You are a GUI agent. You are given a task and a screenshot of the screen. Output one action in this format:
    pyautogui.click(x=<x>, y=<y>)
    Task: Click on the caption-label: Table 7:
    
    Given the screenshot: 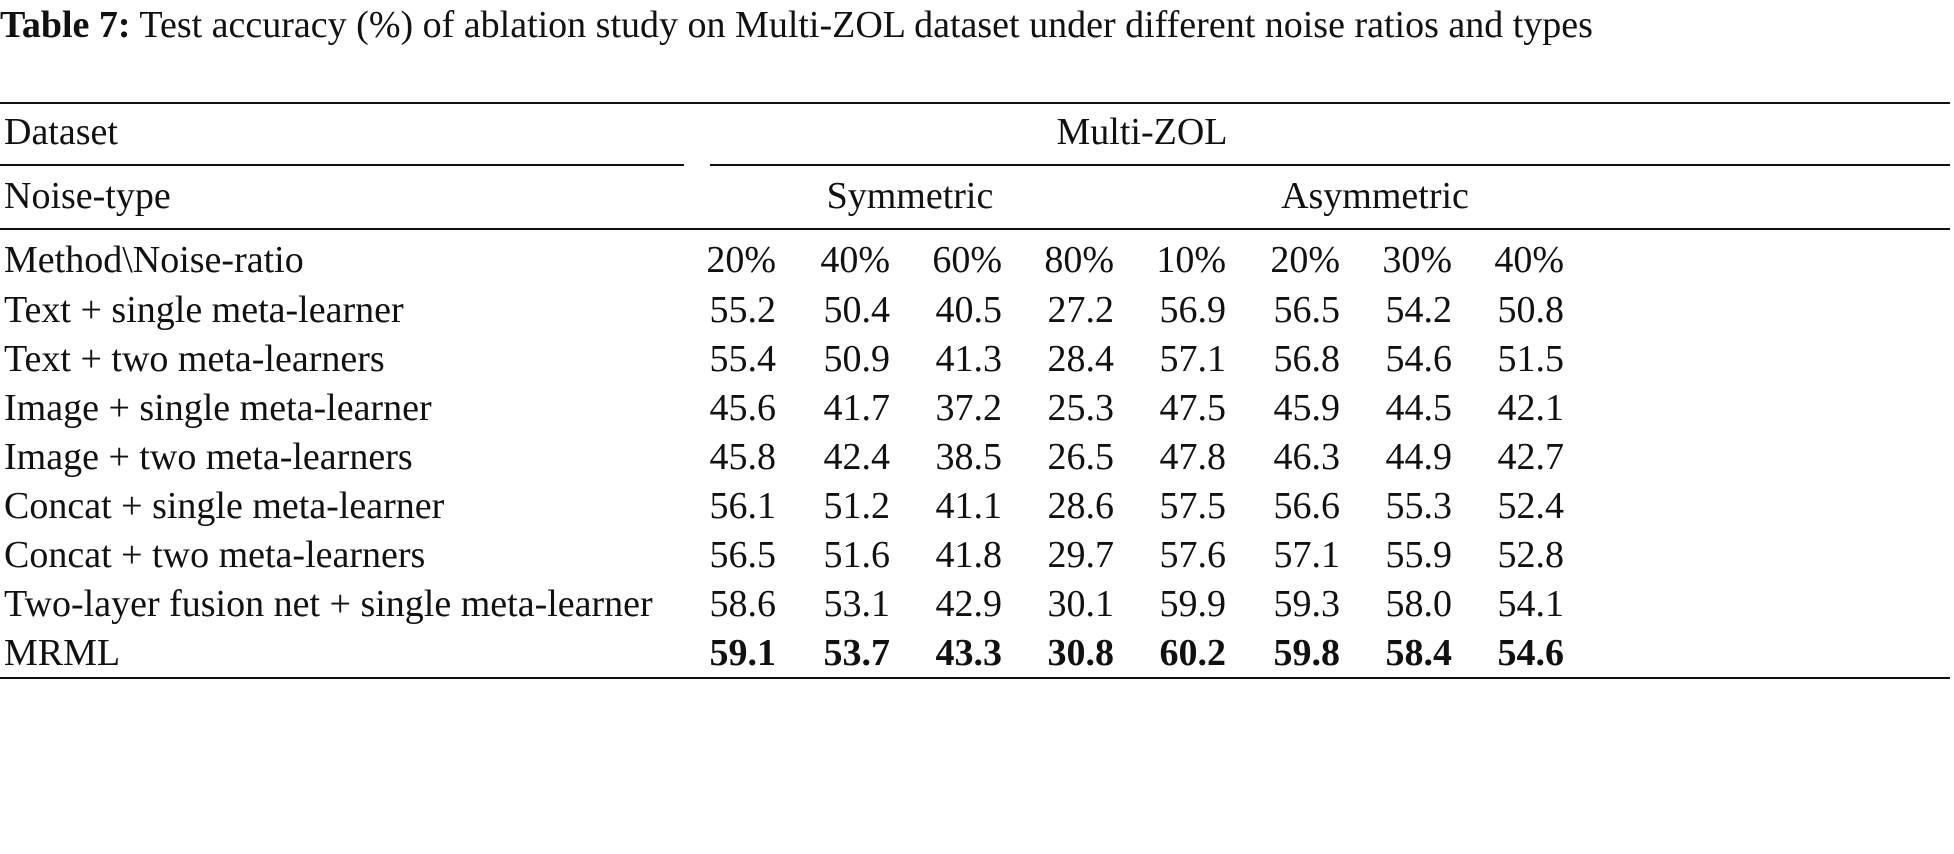 What is the action you would take?
    pyautogui.click(x=65, y=25)
    